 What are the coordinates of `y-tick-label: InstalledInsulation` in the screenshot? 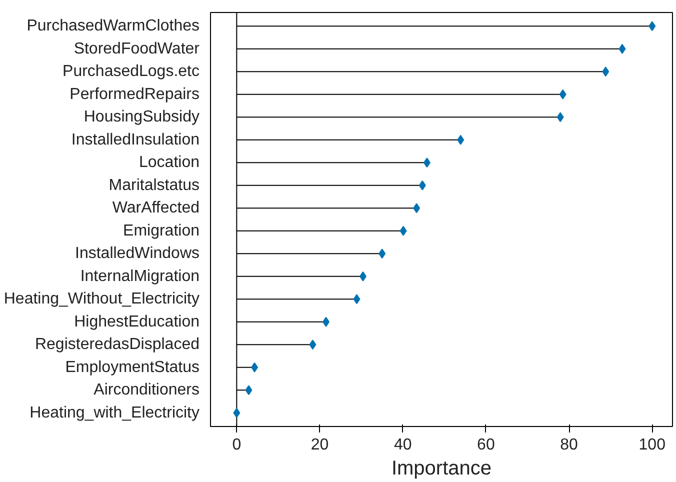 It's located at (135, 139).